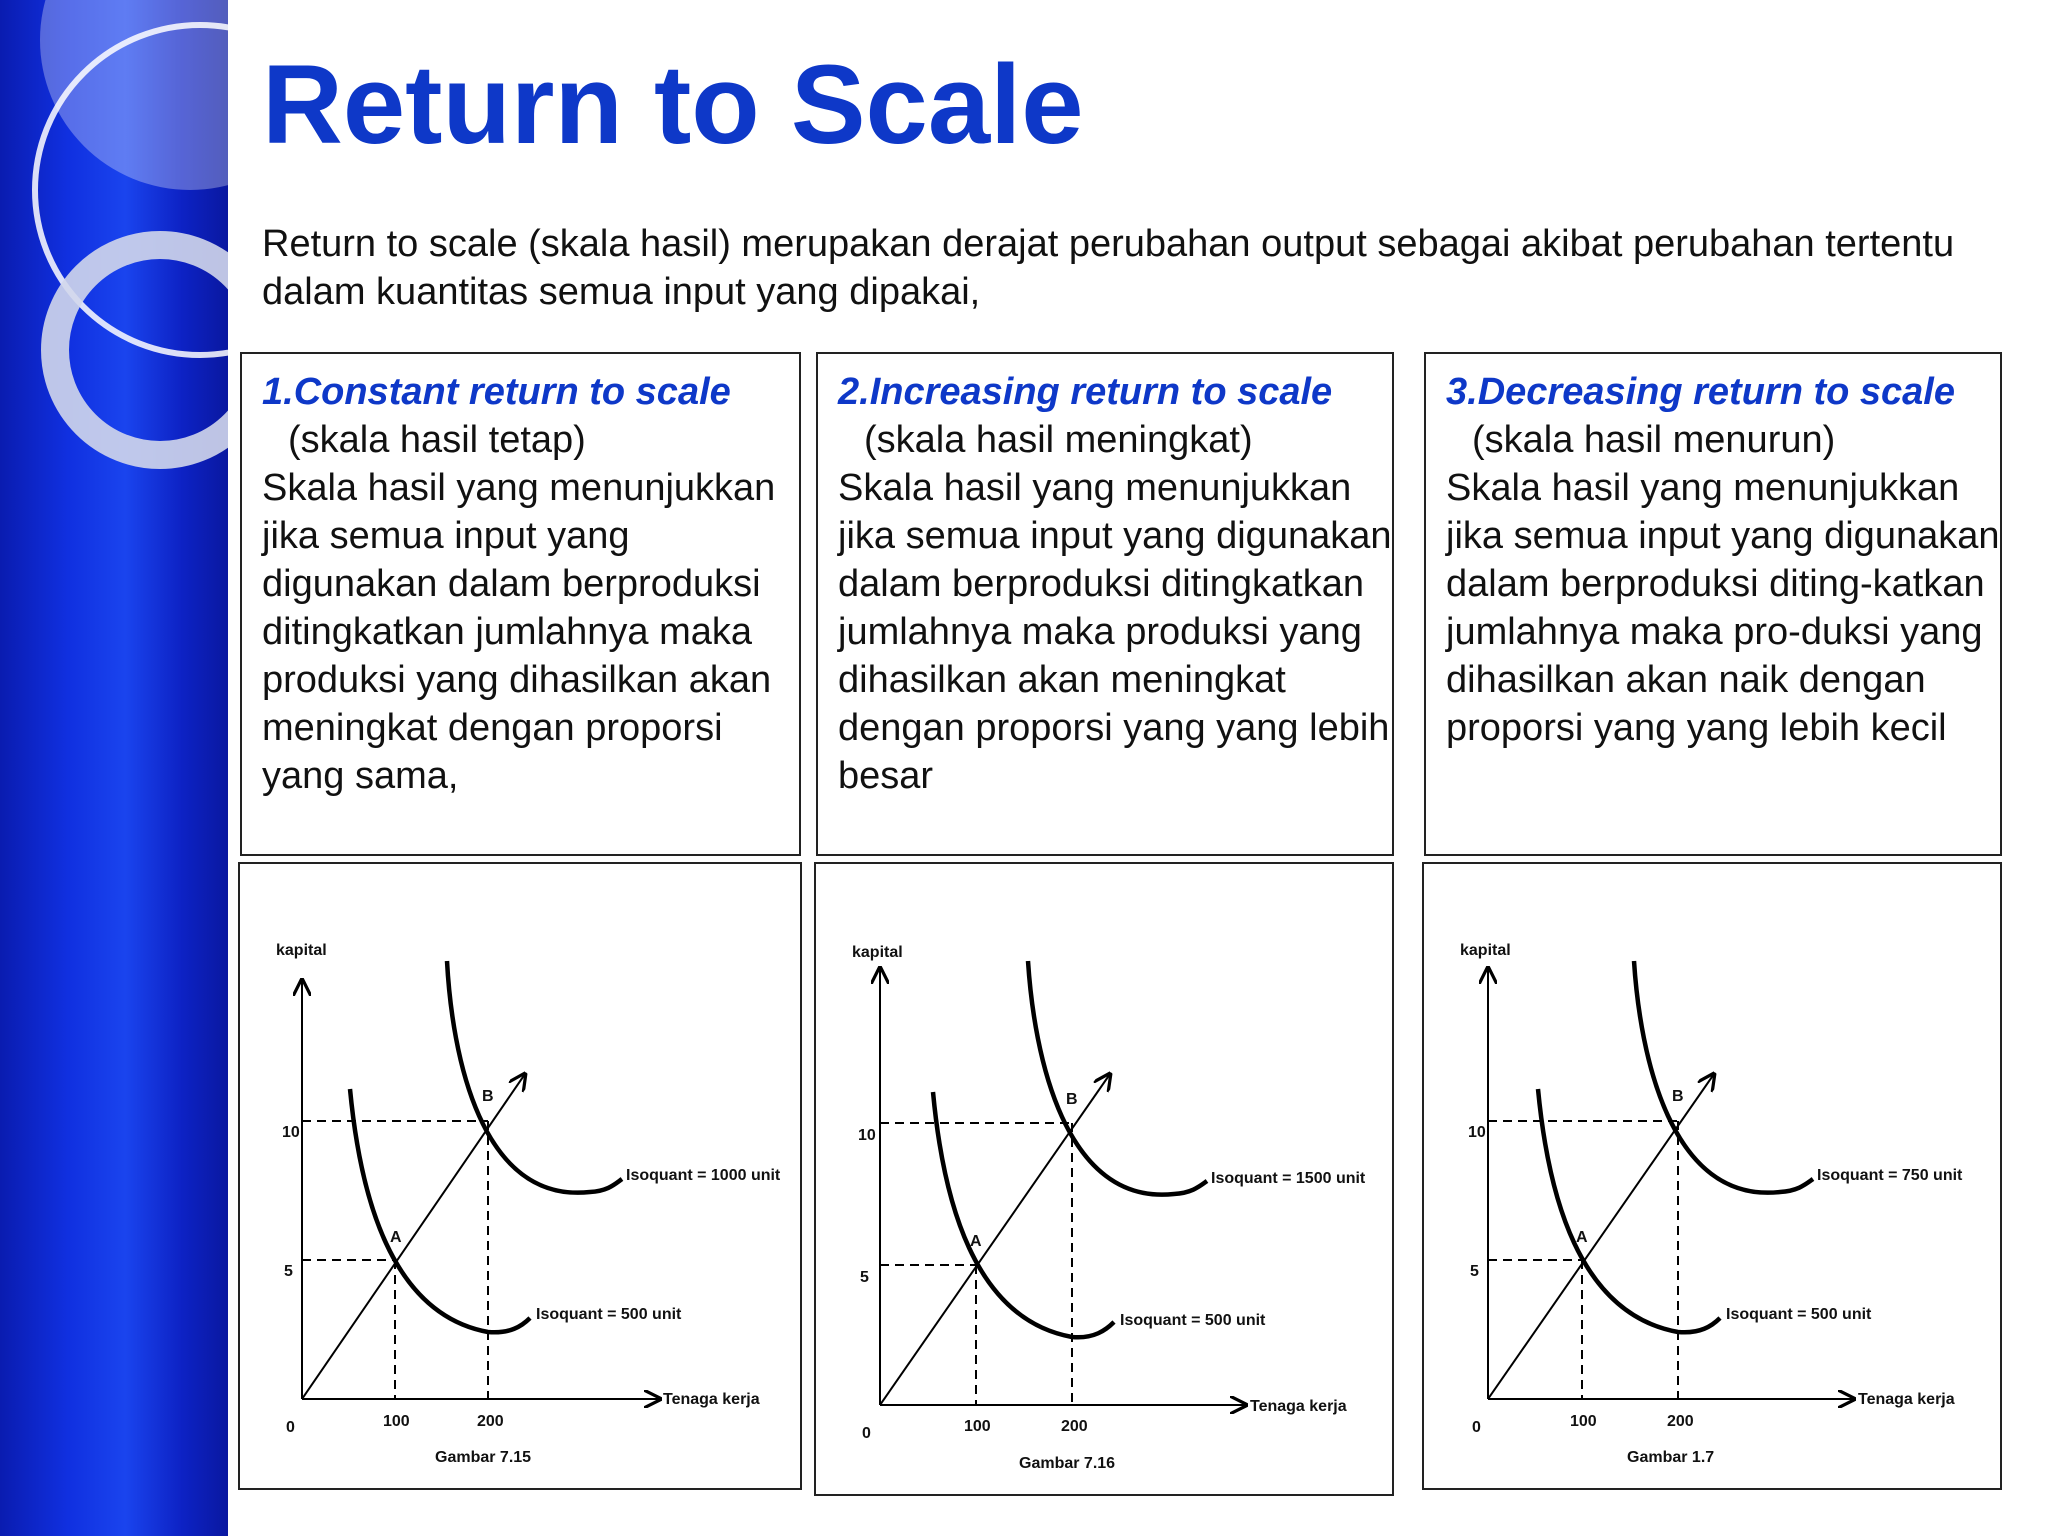 The height and width of the screenshot is (1536, 2048). Describe the element at coordinates (437, 440) in the screenshot. I see `section-subheading: (skala hasil tetap)` at that location.